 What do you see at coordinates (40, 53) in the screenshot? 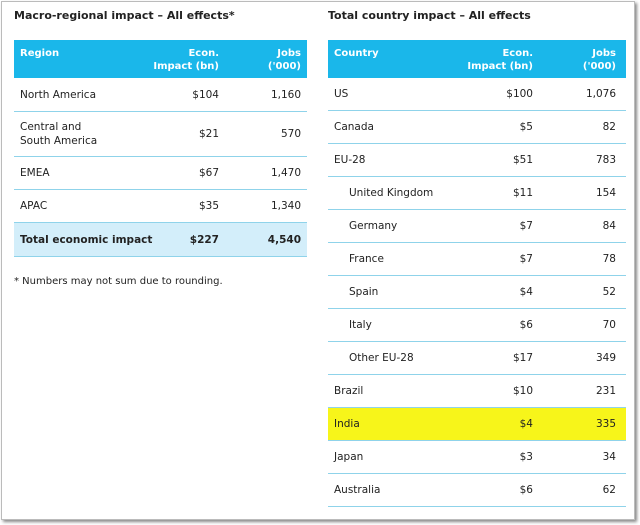
I see `column-header: Region` at bounding box center [40, 53].